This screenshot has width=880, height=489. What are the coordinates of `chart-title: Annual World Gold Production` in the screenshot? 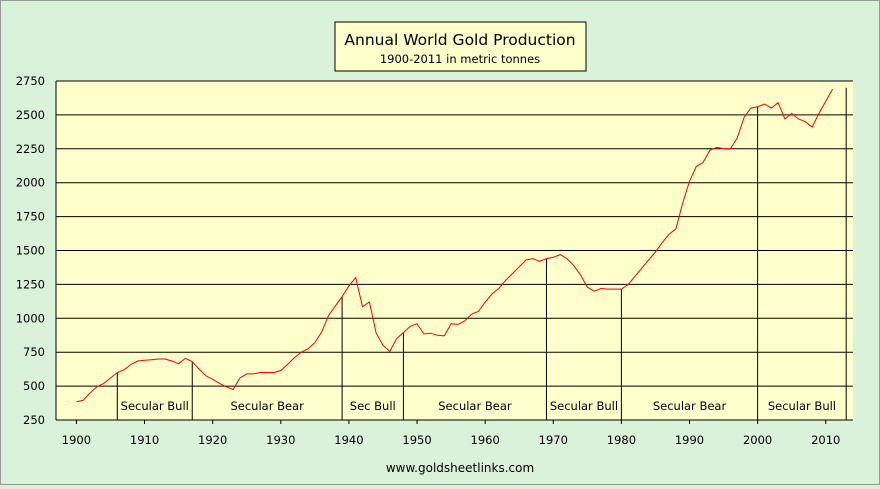 It's located at (459, 40).